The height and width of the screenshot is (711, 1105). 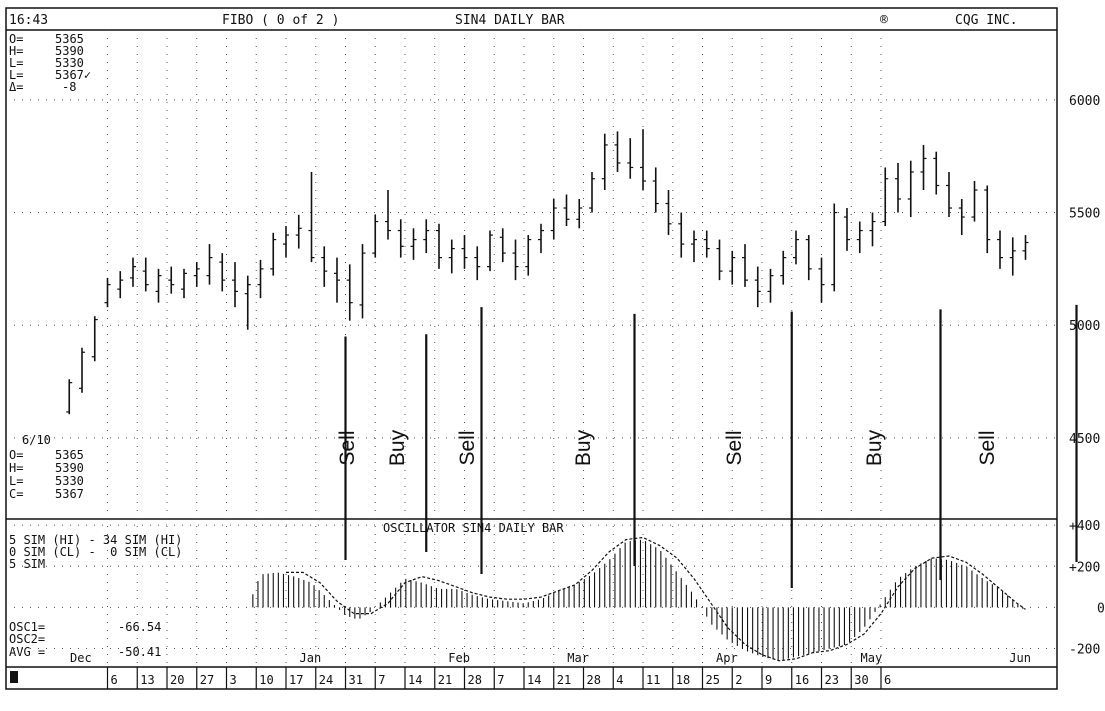 What do you see at coordinates (16, 87) in the screenshot?
I see `quote-top-label: Δ=` at bounding box center [16, 87].